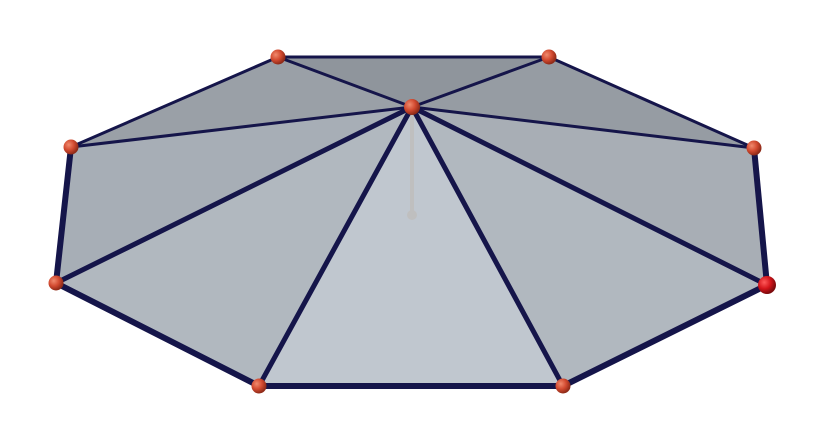  Describe the element at coordinates (412, 162) in the screenshot. I see `height-axis` at that location.